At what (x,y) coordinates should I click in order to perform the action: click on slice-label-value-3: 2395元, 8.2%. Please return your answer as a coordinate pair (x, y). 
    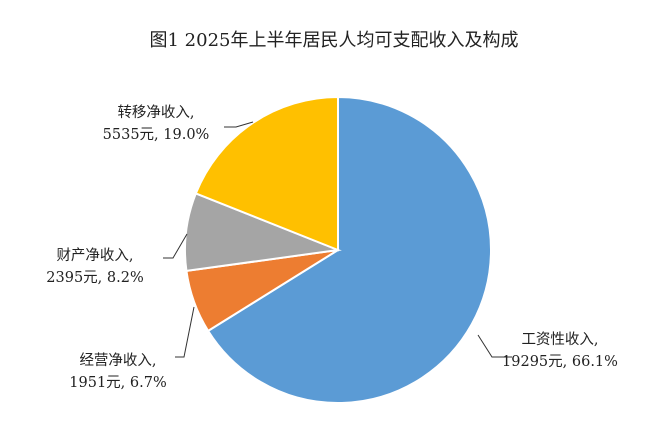
    Looking at the image, I should click on (94, 278).